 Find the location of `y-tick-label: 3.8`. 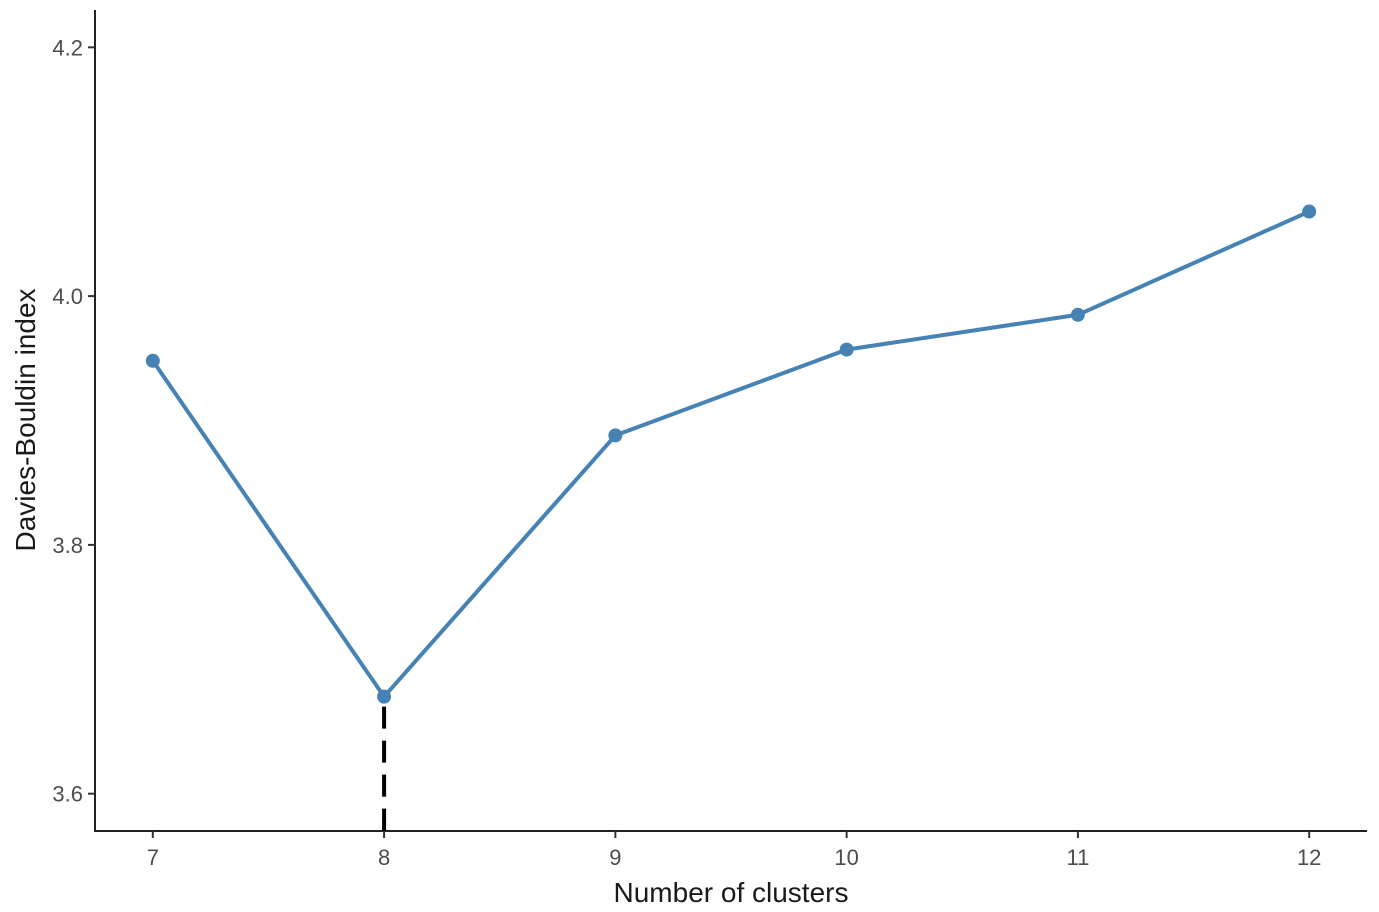

y-tick-label: 3.8 is located at coordinates (67, 545).